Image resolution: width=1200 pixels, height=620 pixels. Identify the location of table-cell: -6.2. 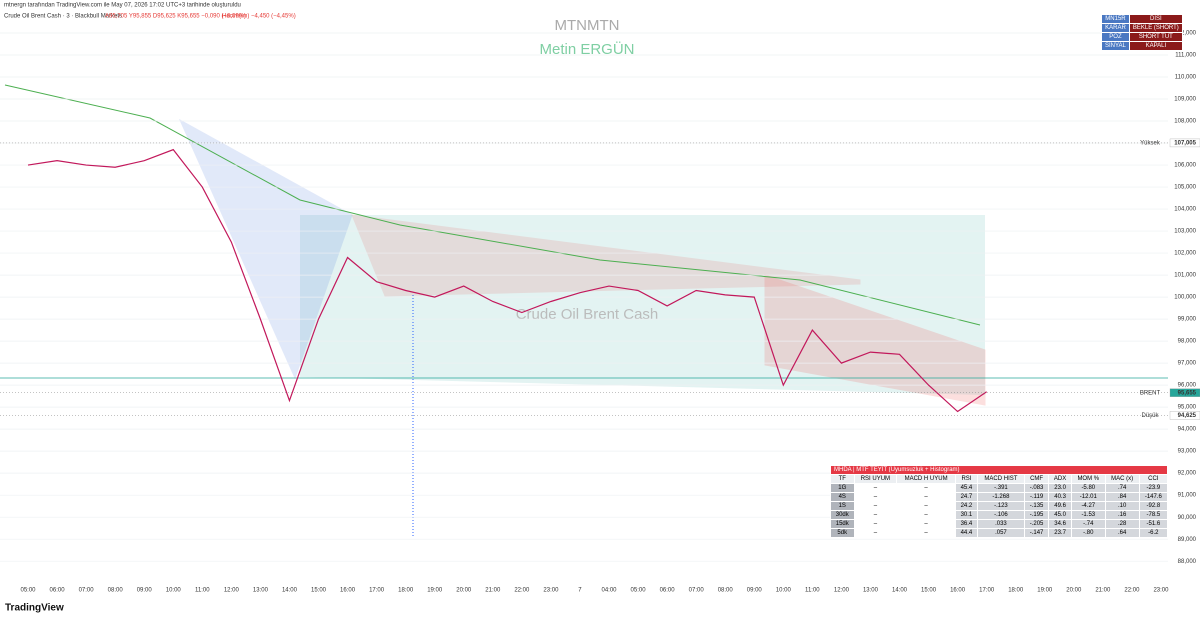
(1153, 533).